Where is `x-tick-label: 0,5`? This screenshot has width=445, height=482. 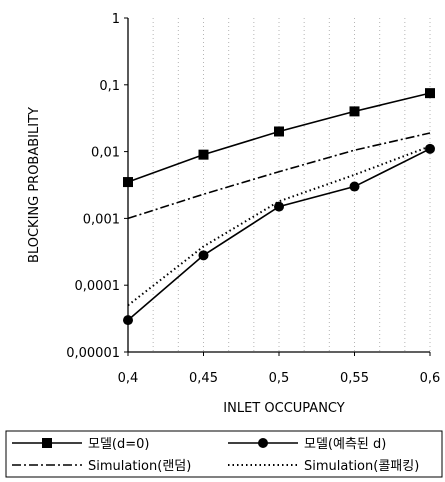 x-tick-label: 0,5 is located at coordinates (279, 378).